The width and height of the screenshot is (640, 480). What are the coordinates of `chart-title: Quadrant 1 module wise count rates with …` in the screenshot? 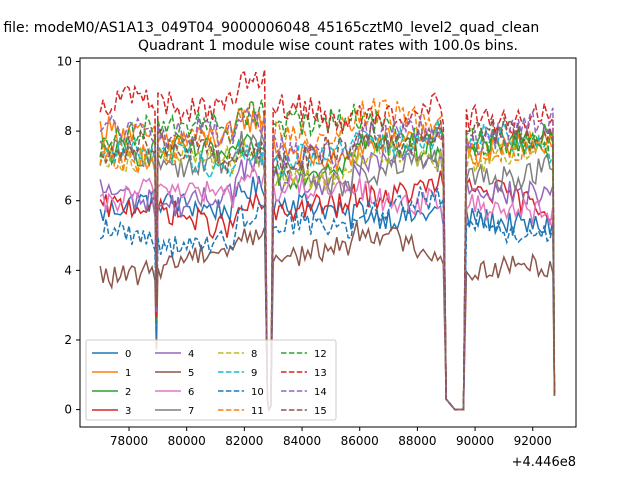 It's located at (328, 46).